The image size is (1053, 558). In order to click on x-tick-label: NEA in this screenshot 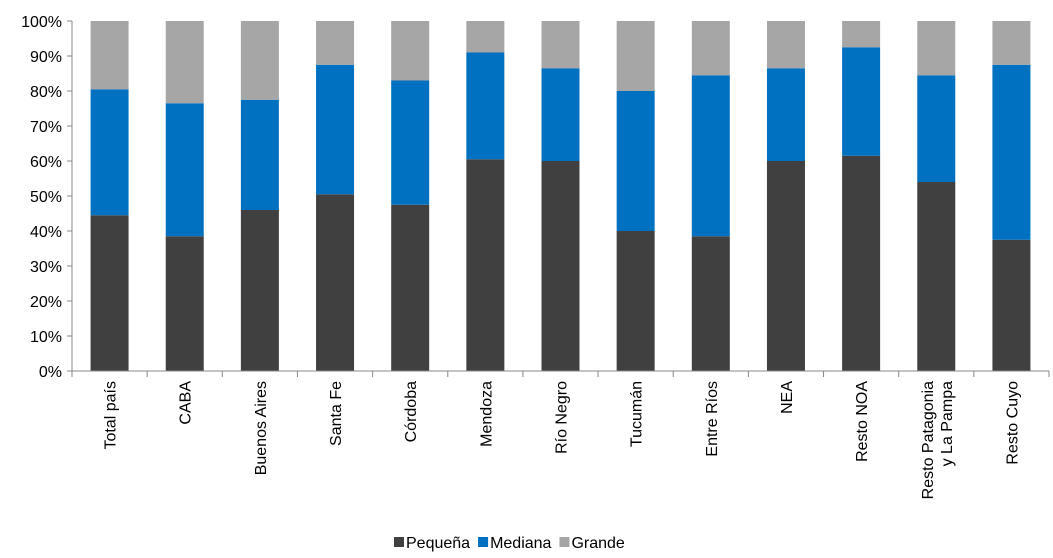, I will do `click(787, 397)`.